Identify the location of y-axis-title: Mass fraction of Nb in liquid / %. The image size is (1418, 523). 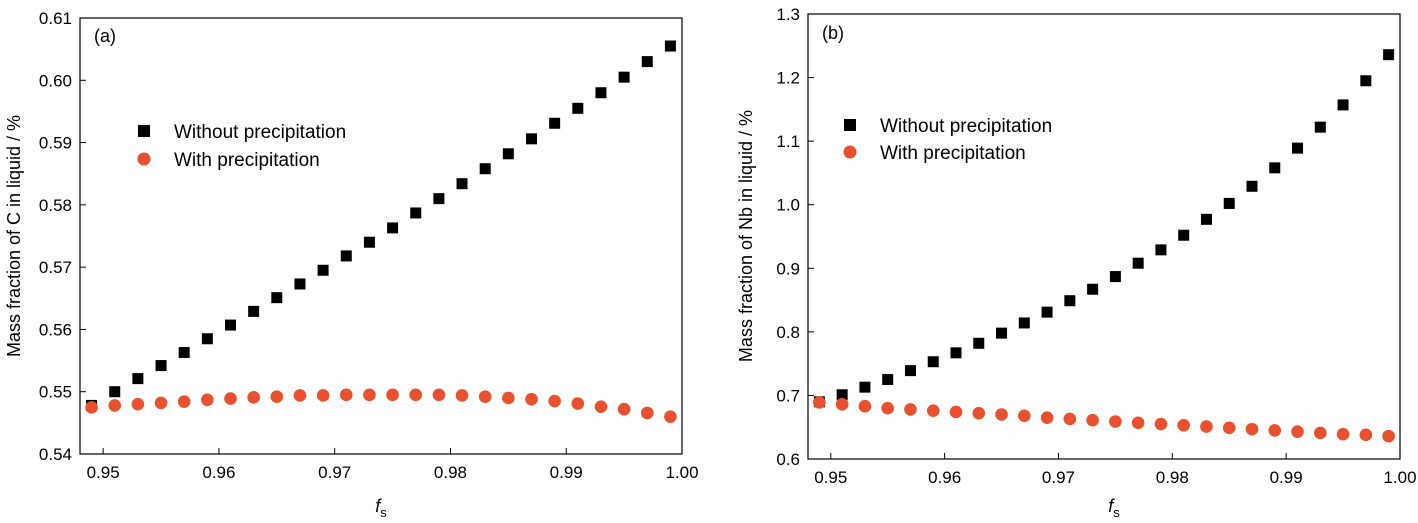
(746, 236).